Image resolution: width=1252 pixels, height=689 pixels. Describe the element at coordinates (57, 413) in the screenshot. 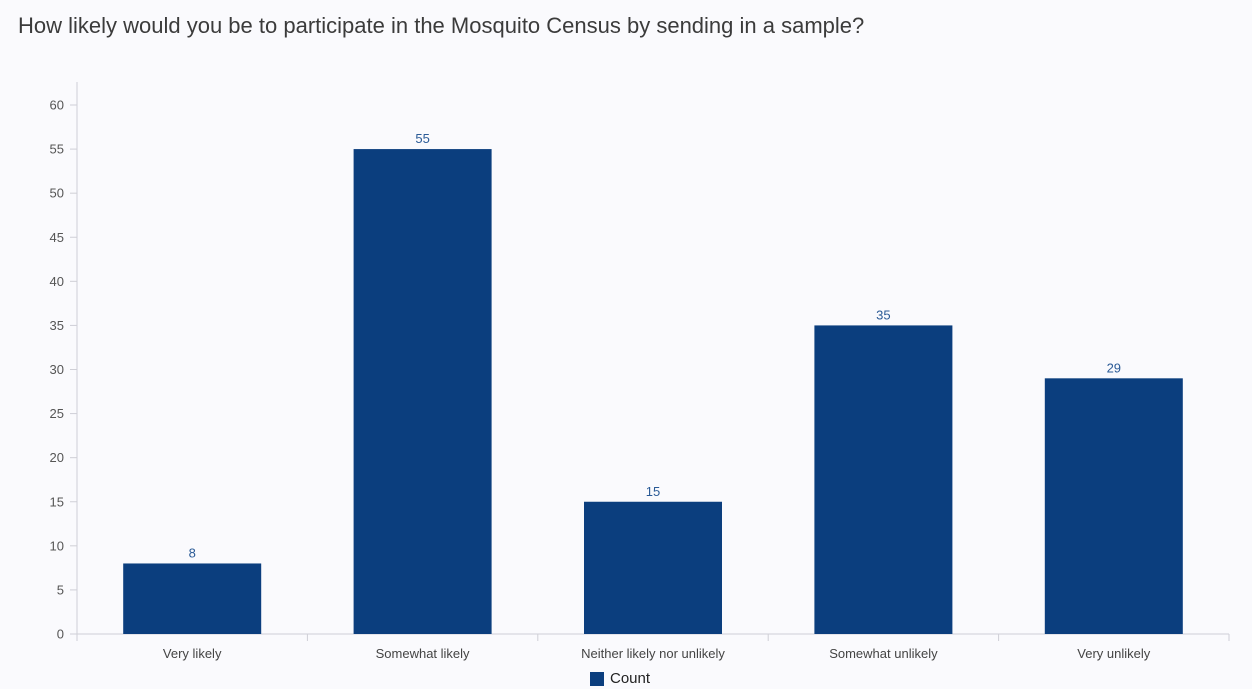

I see `y-tick-label: 25` at that location.